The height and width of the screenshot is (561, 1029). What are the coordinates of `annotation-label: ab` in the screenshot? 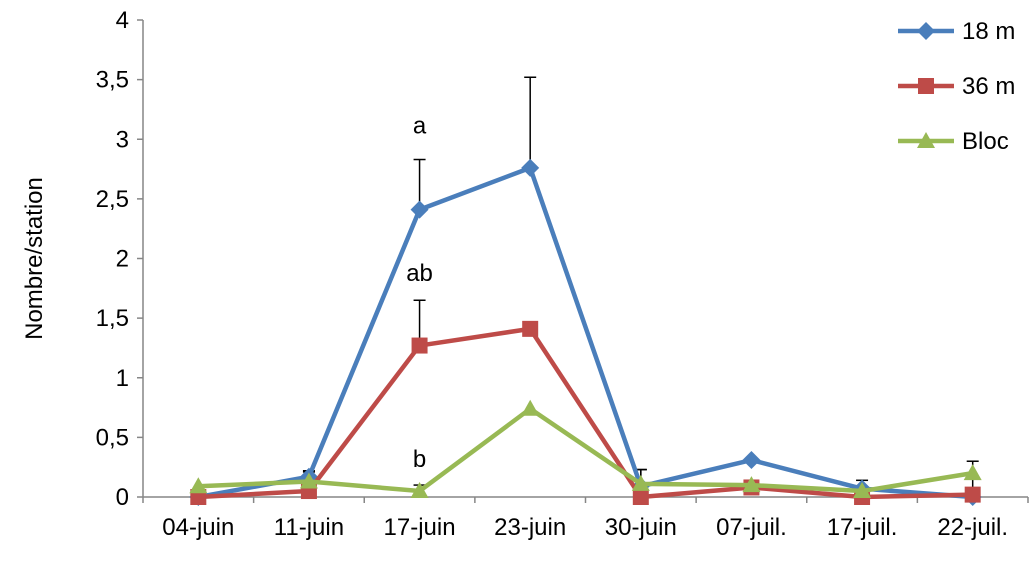 It's located at (419, 273).